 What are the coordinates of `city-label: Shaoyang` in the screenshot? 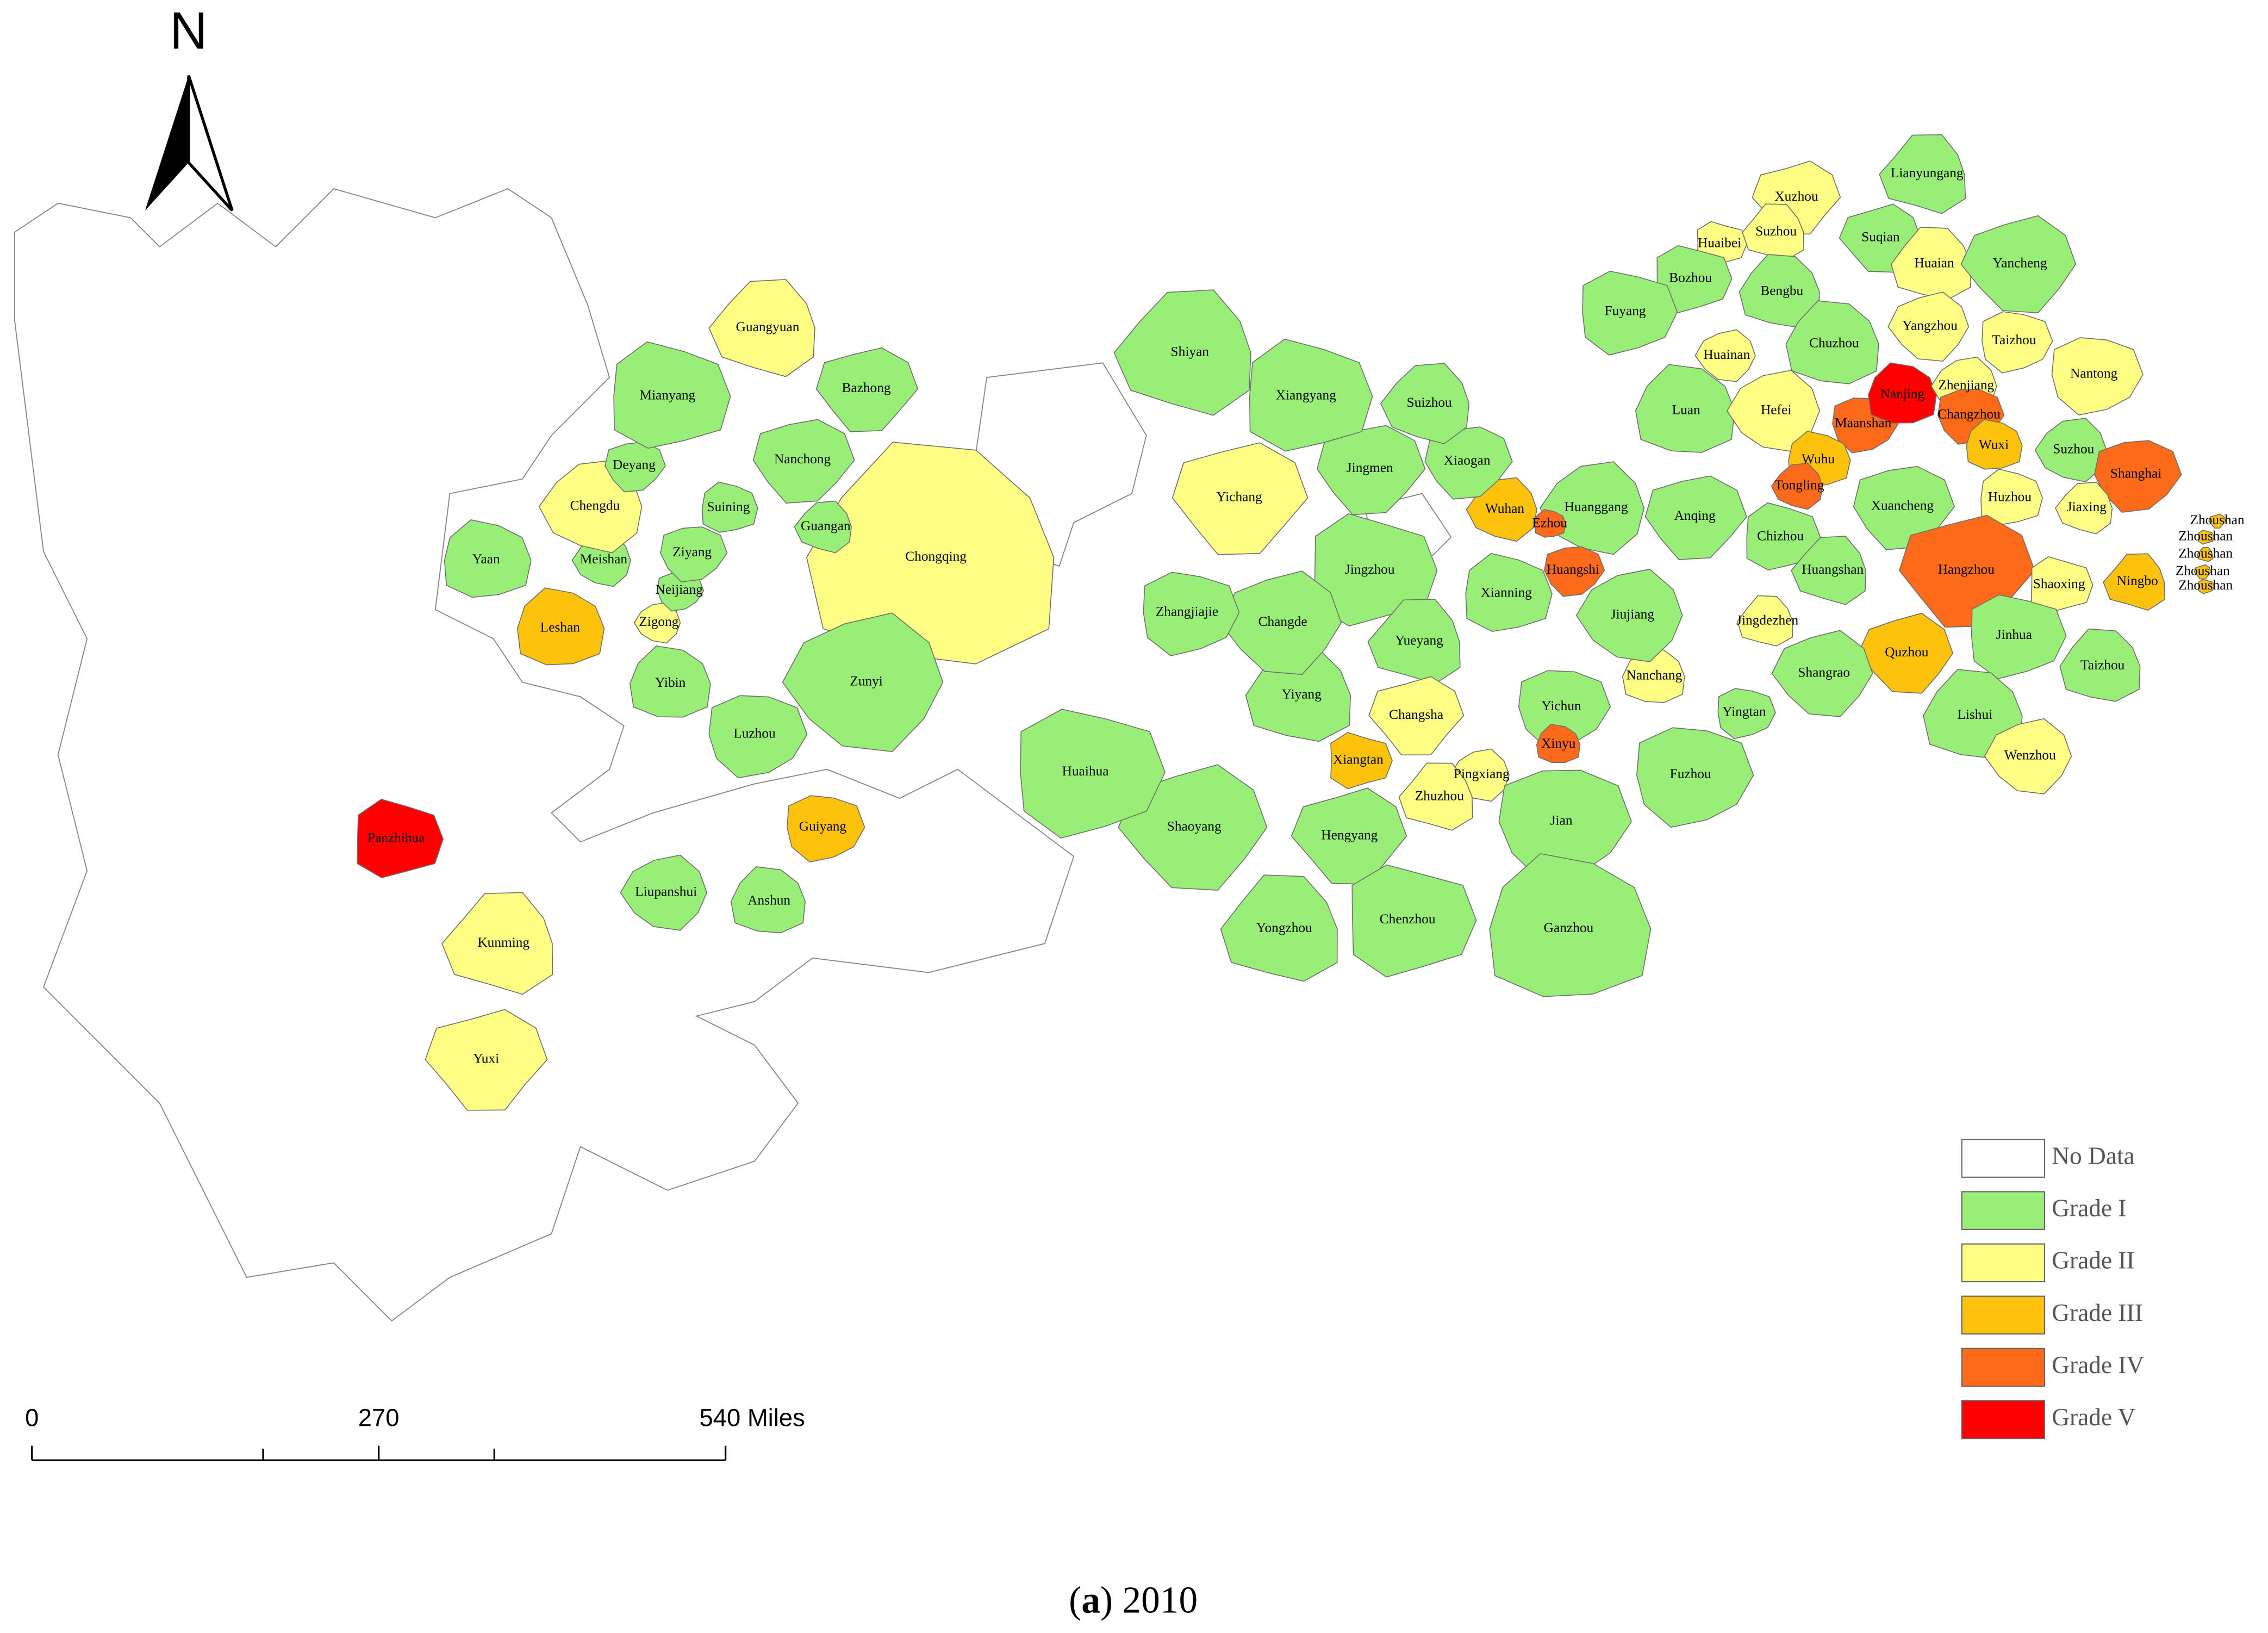 It's located at (1194, 826).